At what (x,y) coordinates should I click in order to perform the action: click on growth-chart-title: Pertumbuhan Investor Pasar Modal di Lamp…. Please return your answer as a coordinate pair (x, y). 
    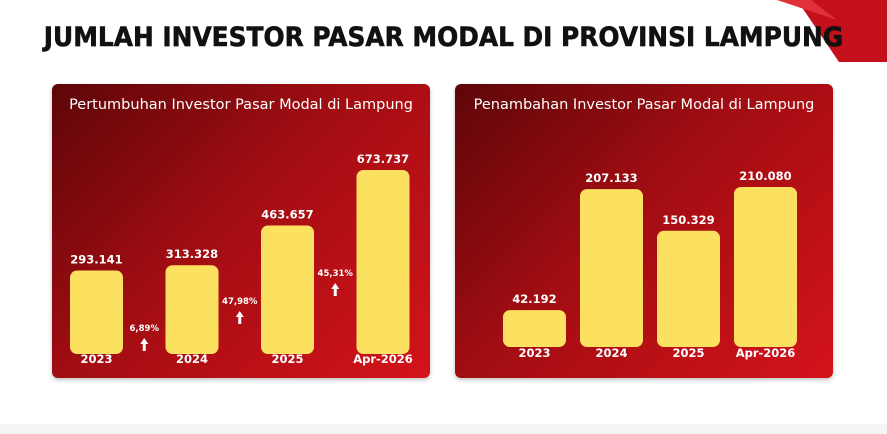
    Looking at the image, I should click on (241, 105).